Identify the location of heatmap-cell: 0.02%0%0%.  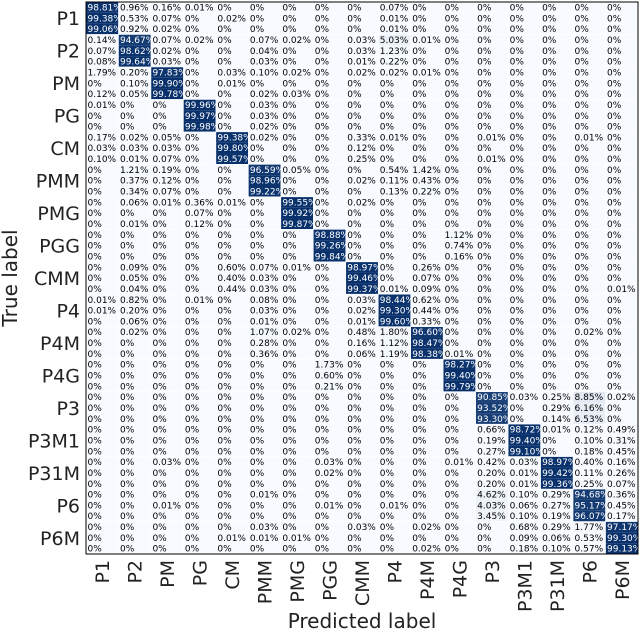
(621, 408).